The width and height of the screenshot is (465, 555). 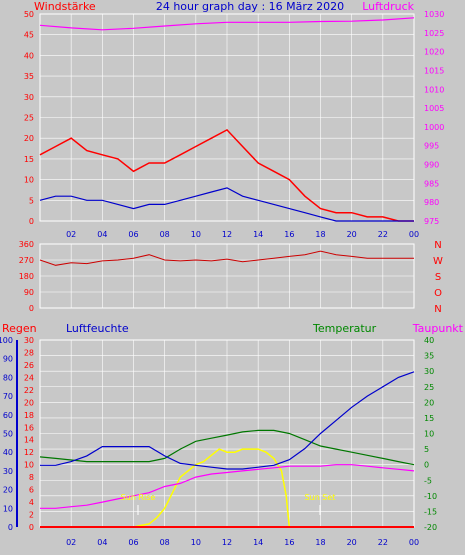 I want to click on direction-tick-label: 180, so click(x=26, y=276).